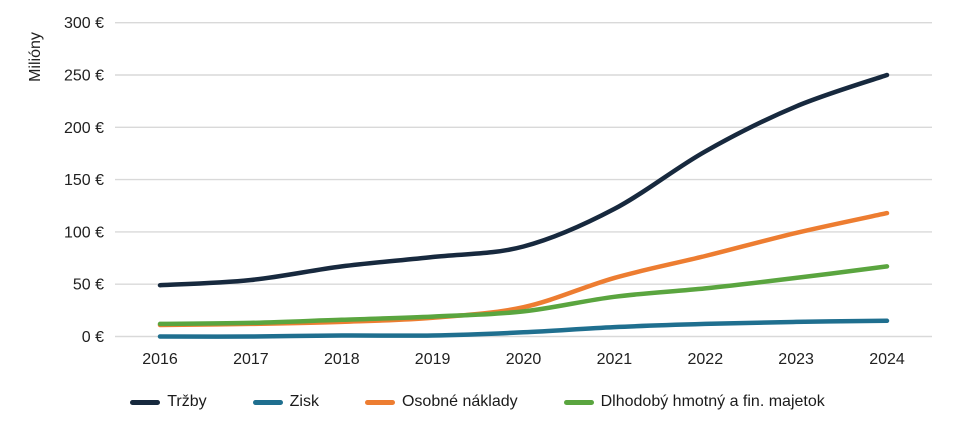 This screenshot has width=955, height=433. I want to click on x-tick-label: 2024, so click(887, 359).